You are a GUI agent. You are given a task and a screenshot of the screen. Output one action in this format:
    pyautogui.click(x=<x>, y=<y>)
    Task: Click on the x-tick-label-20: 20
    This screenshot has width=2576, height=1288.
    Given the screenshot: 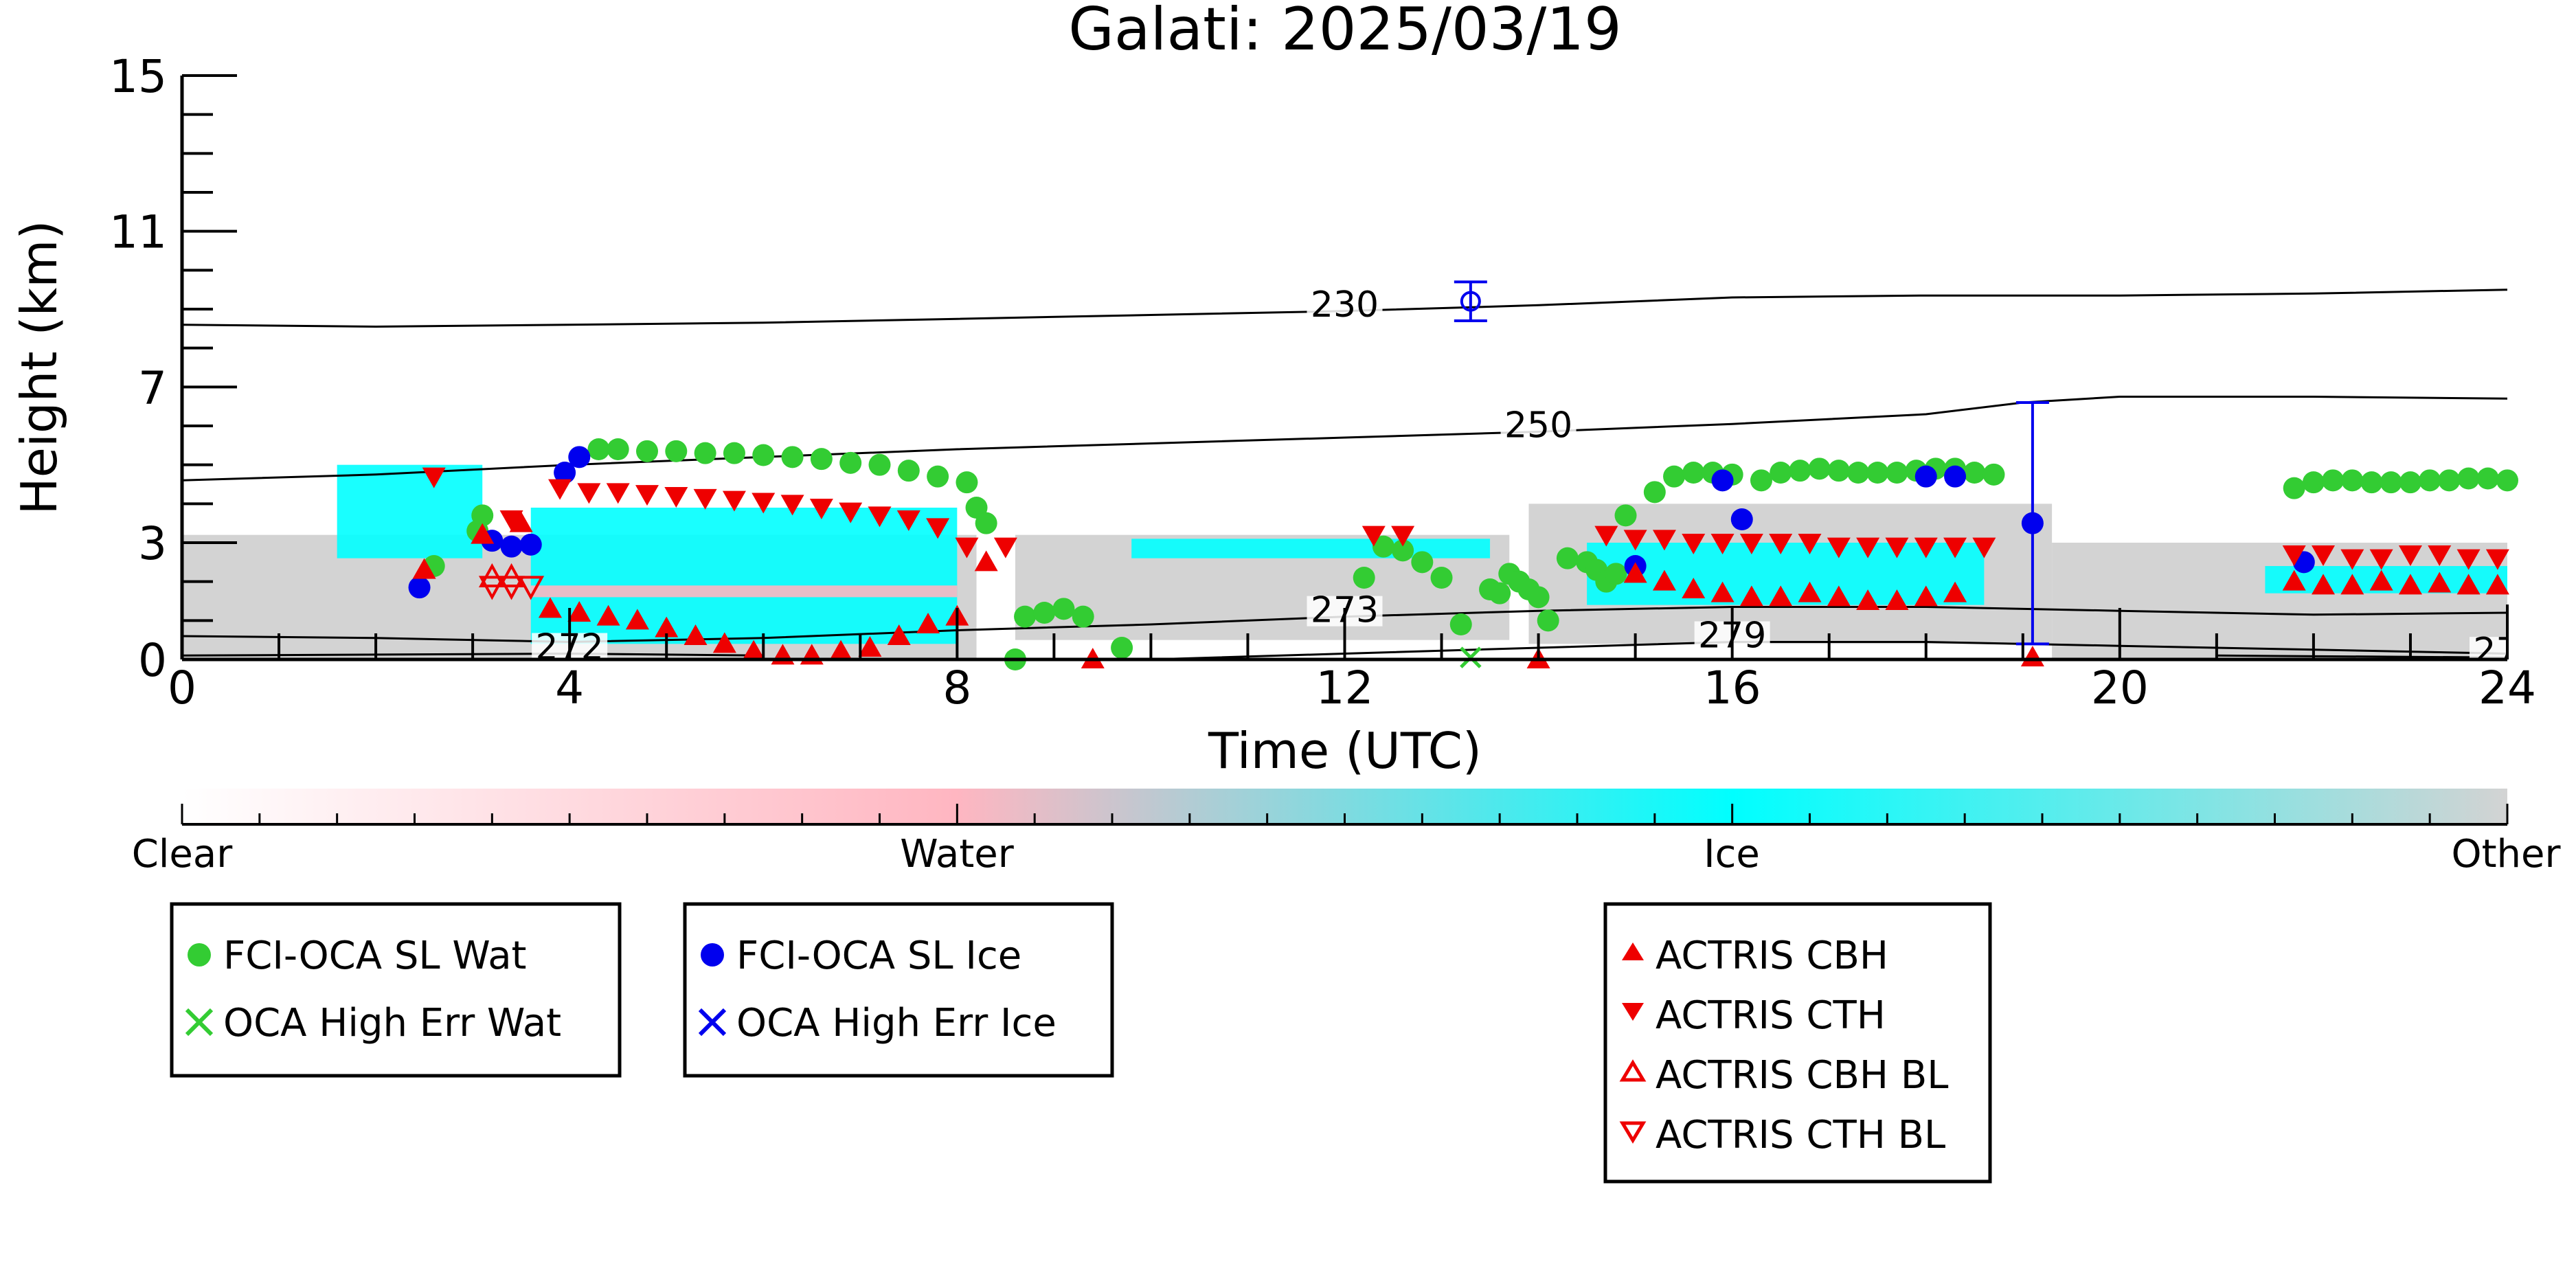 What is the action you would take?
    pyautogui.click(x=2120, y=688)
    